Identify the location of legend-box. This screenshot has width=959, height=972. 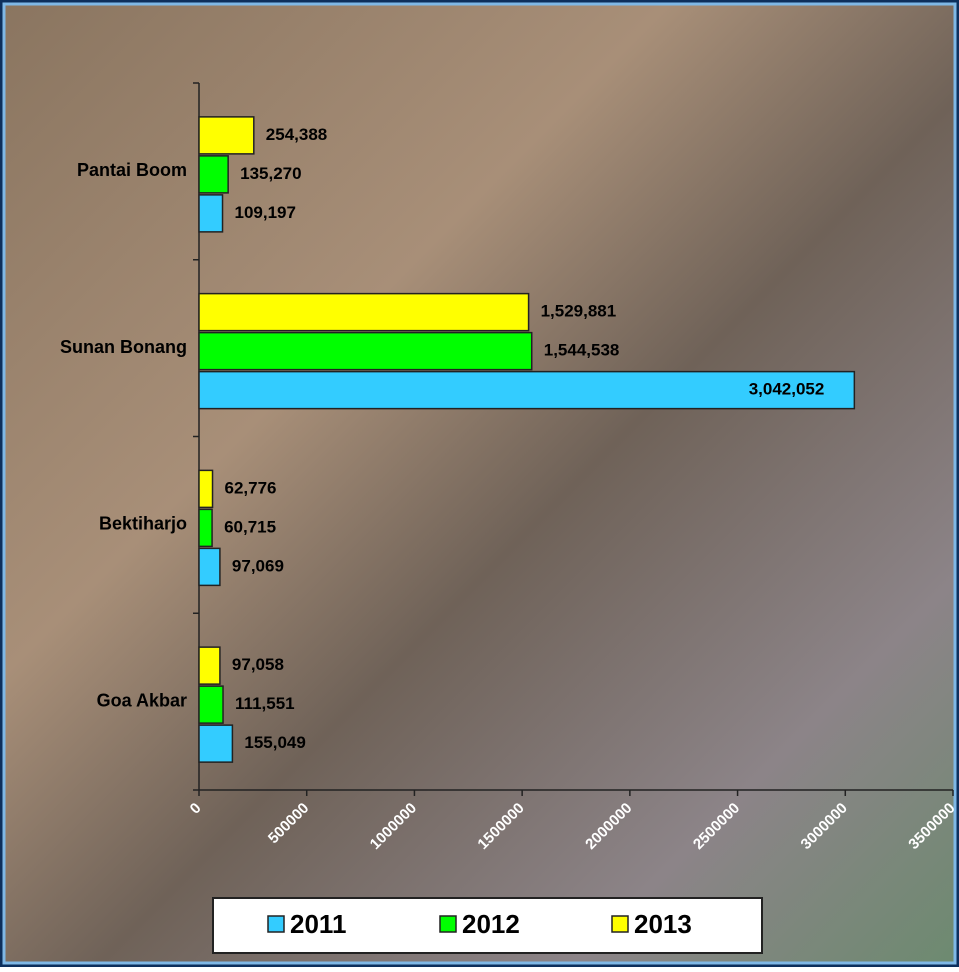
(487, 925).